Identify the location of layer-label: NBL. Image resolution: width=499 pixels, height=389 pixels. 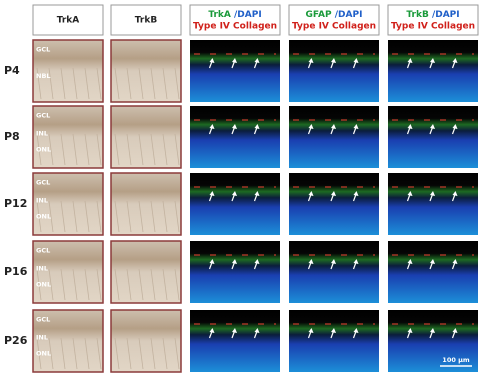
(43, 76).